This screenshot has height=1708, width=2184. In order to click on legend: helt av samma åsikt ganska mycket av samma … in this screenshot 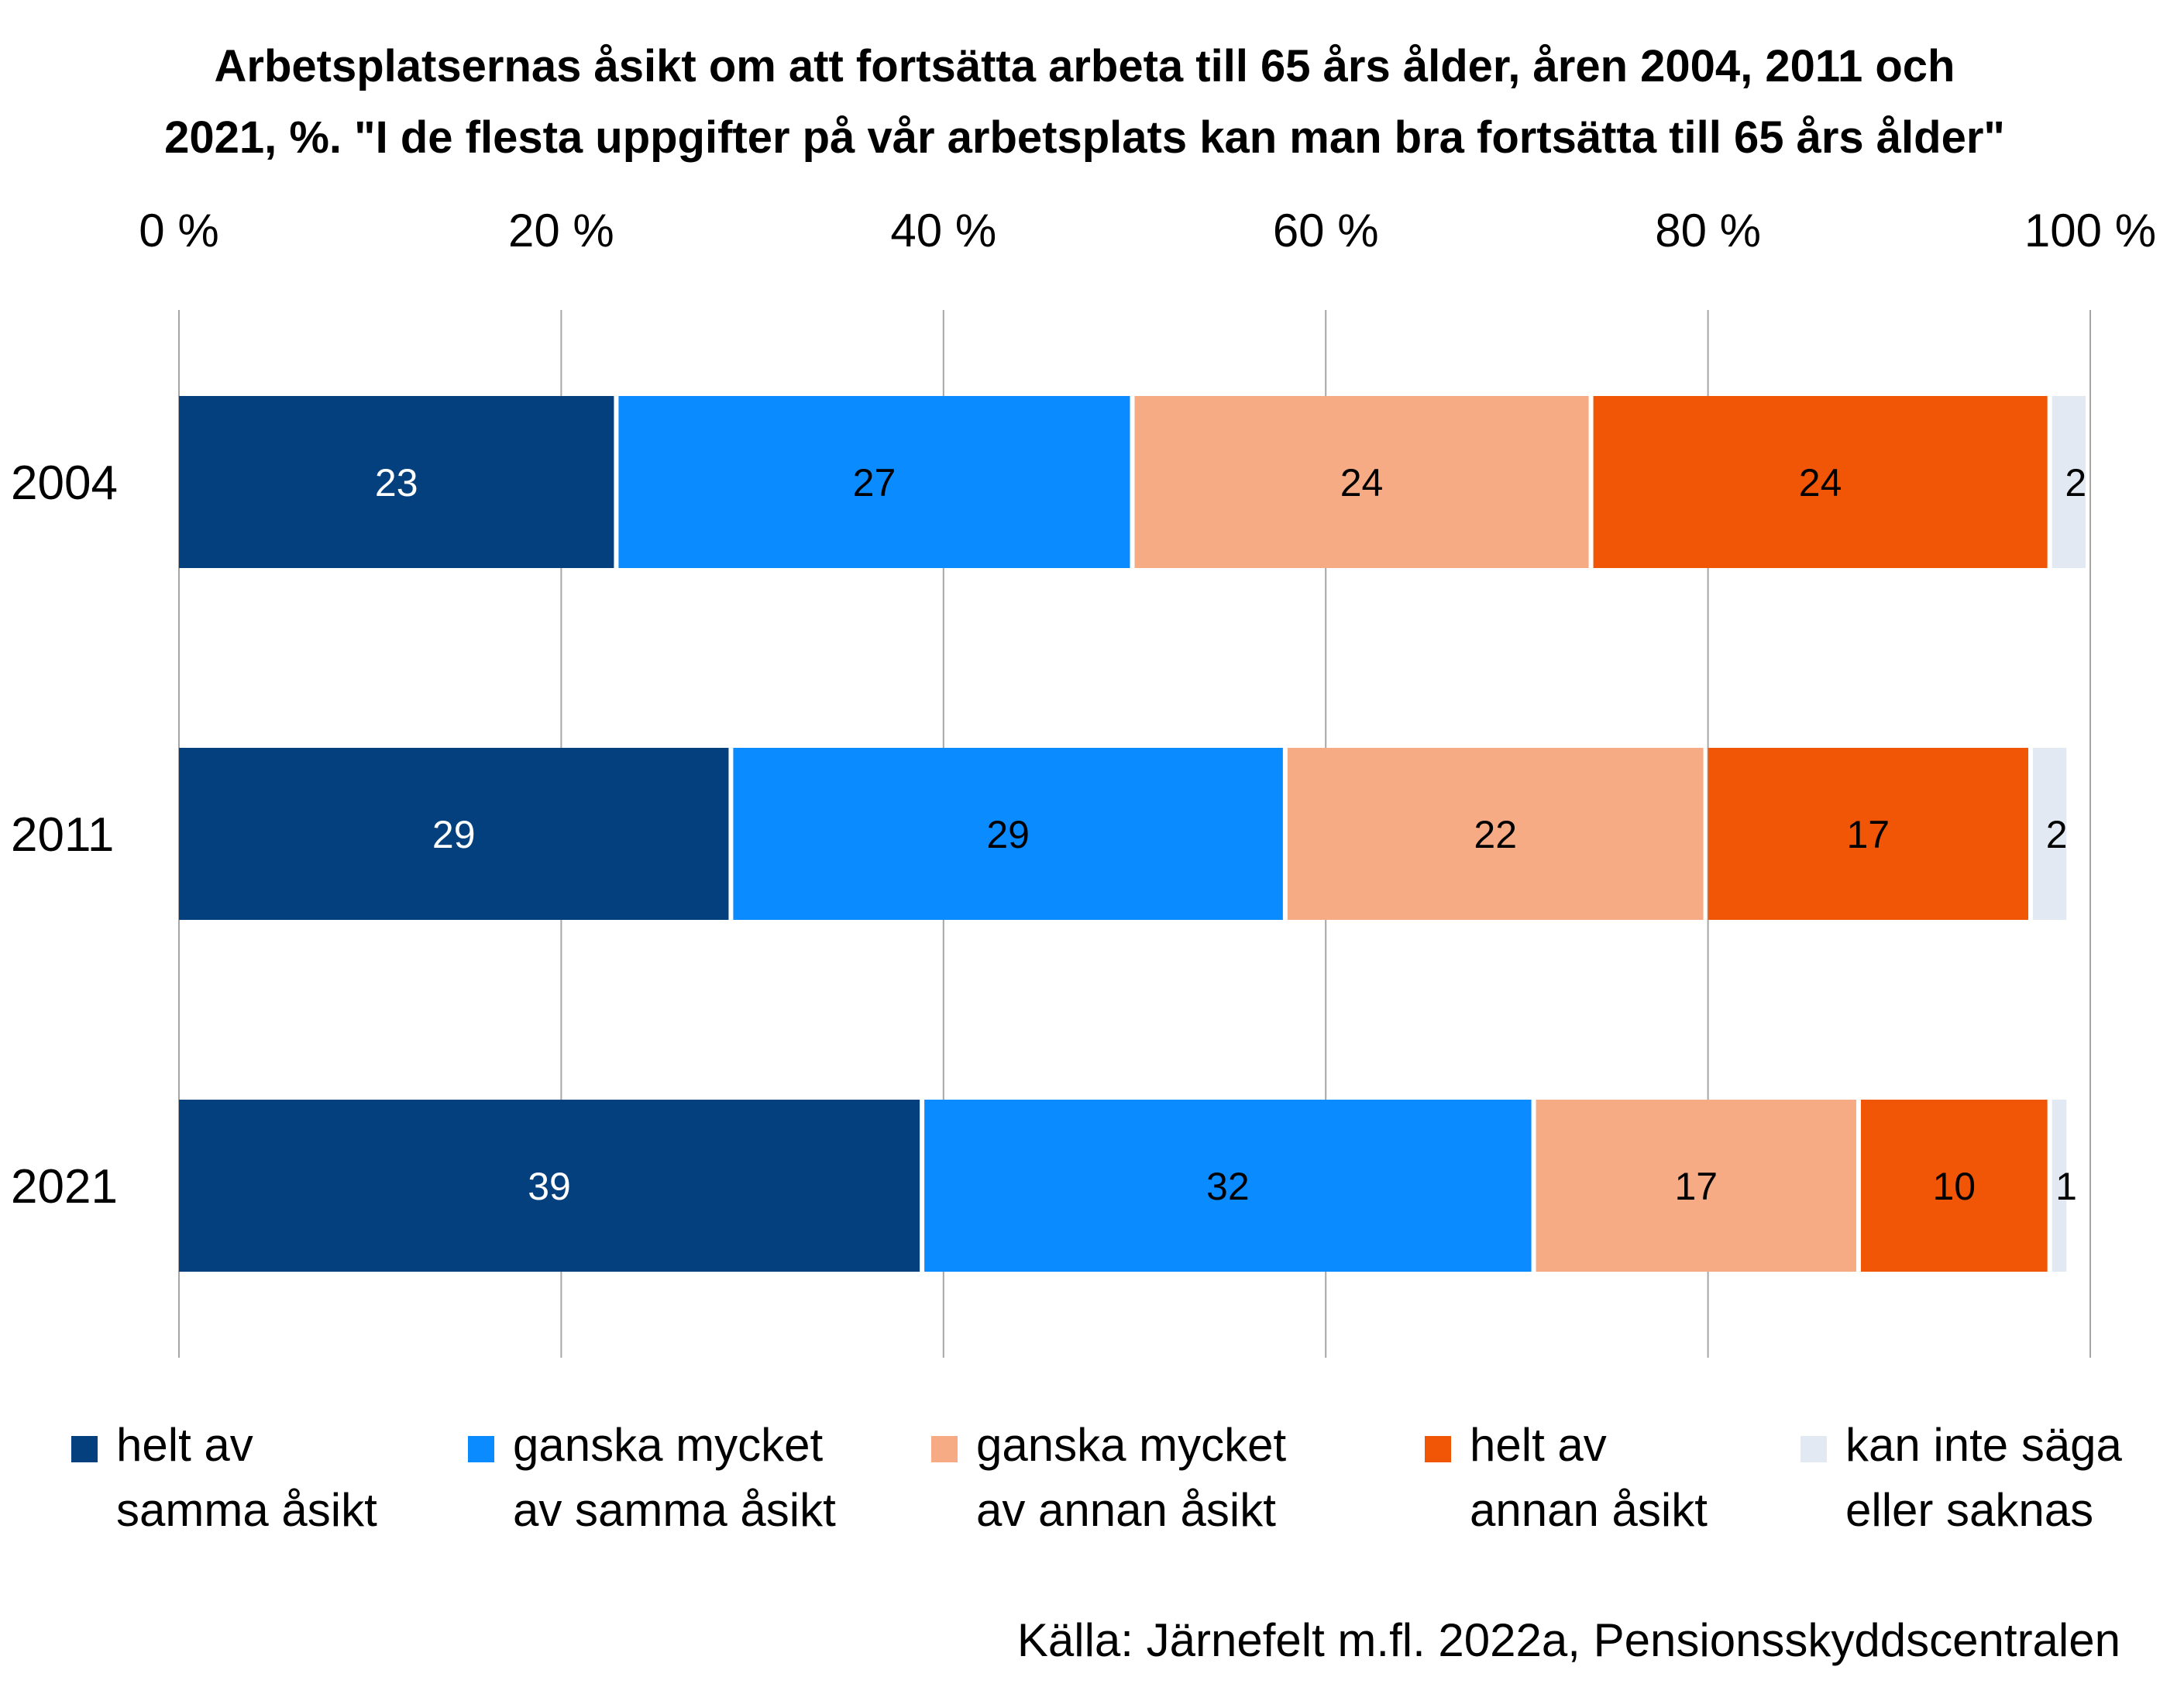, I will do `click(1097, 1478)`.